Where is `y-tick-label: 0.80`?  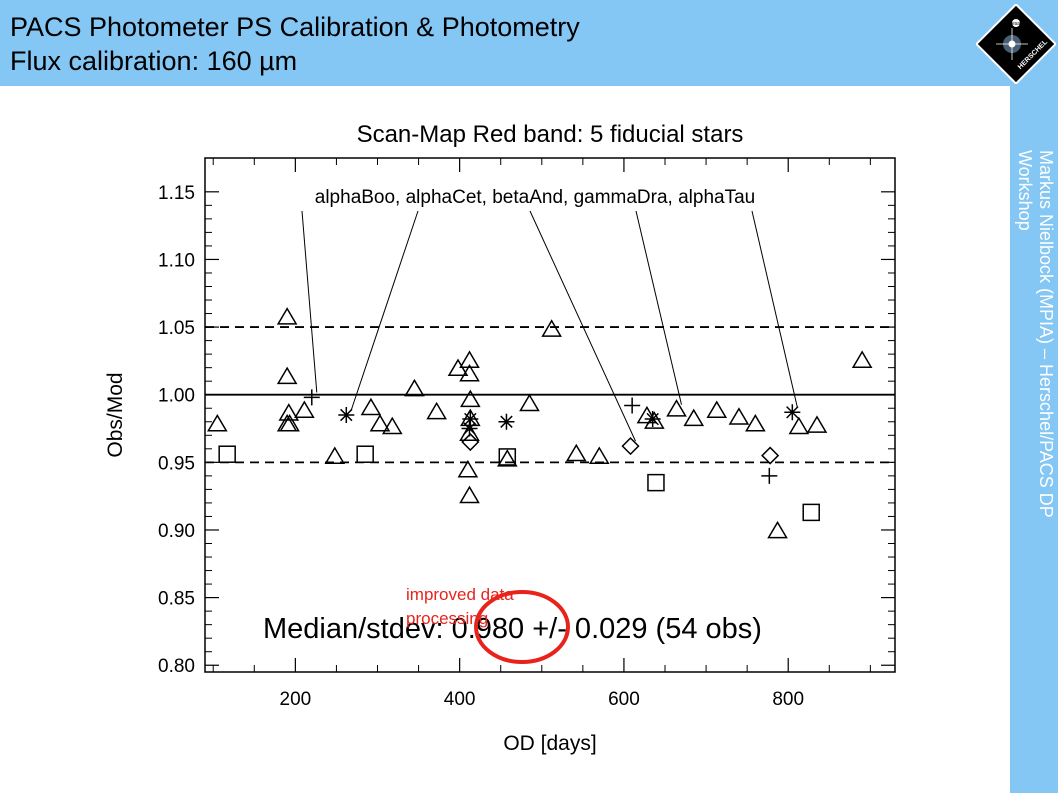 y-tick-label: 0.80 is located at coordinates (176, 666).